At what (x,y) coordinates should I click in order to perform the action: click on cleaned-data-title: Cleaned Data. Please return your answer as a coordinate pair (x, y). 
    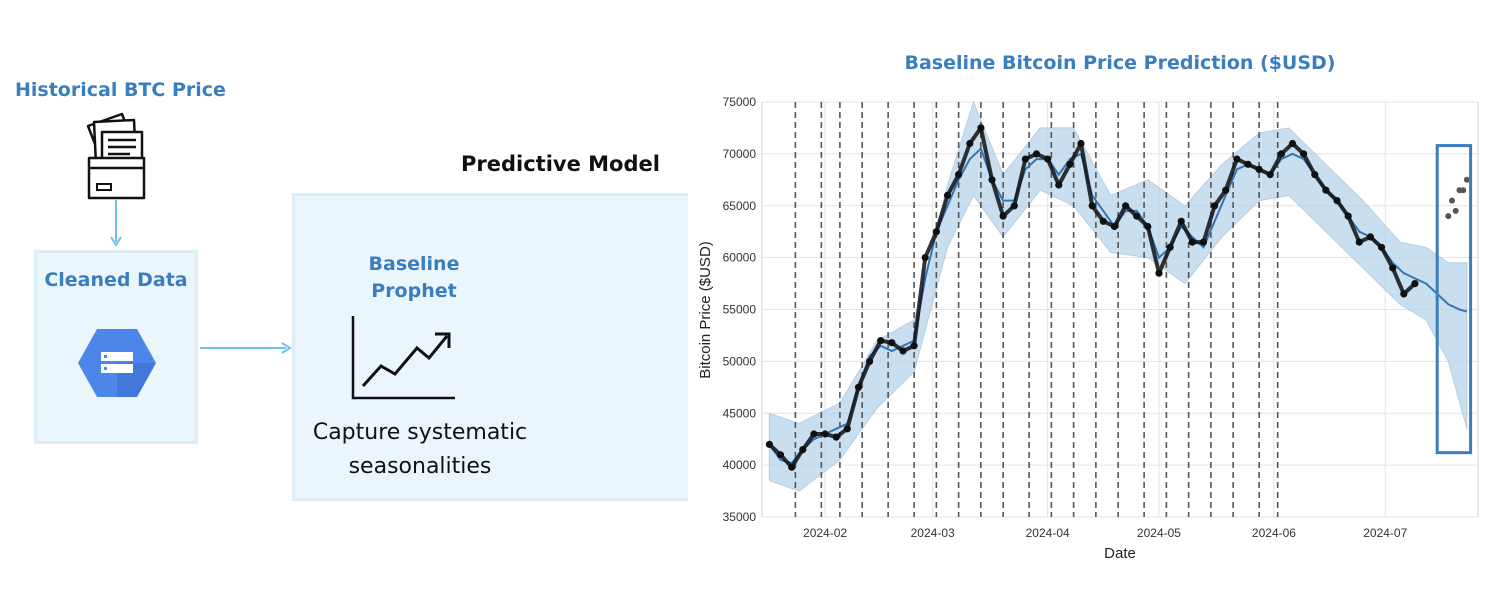
    Looking at the image, I should click on (116, 280).